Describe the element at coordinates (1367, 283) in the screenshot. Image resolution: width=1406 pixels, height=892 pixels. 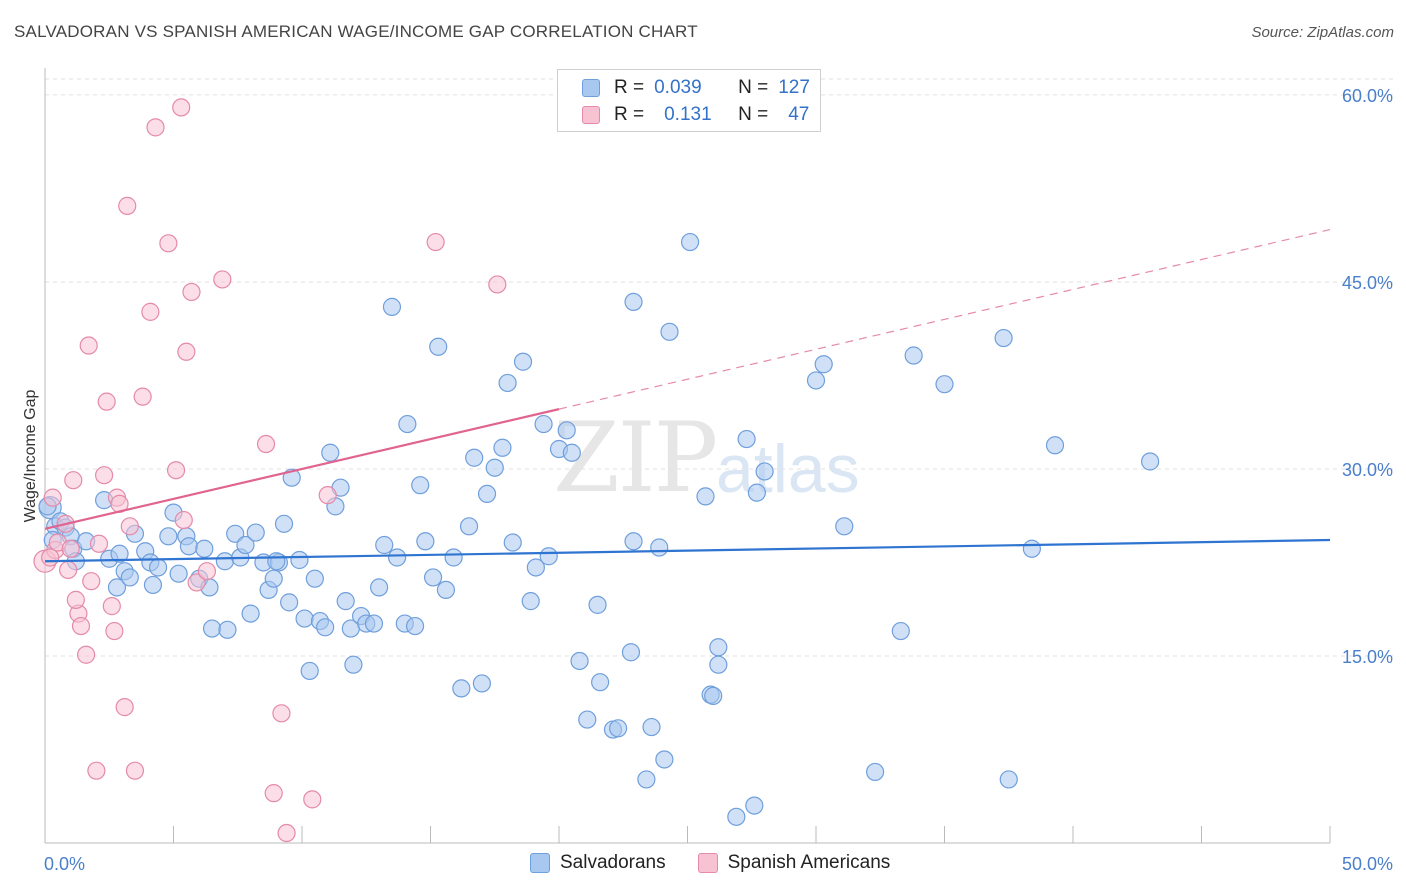
I see `y-tick-label: 45.0%` at that location.